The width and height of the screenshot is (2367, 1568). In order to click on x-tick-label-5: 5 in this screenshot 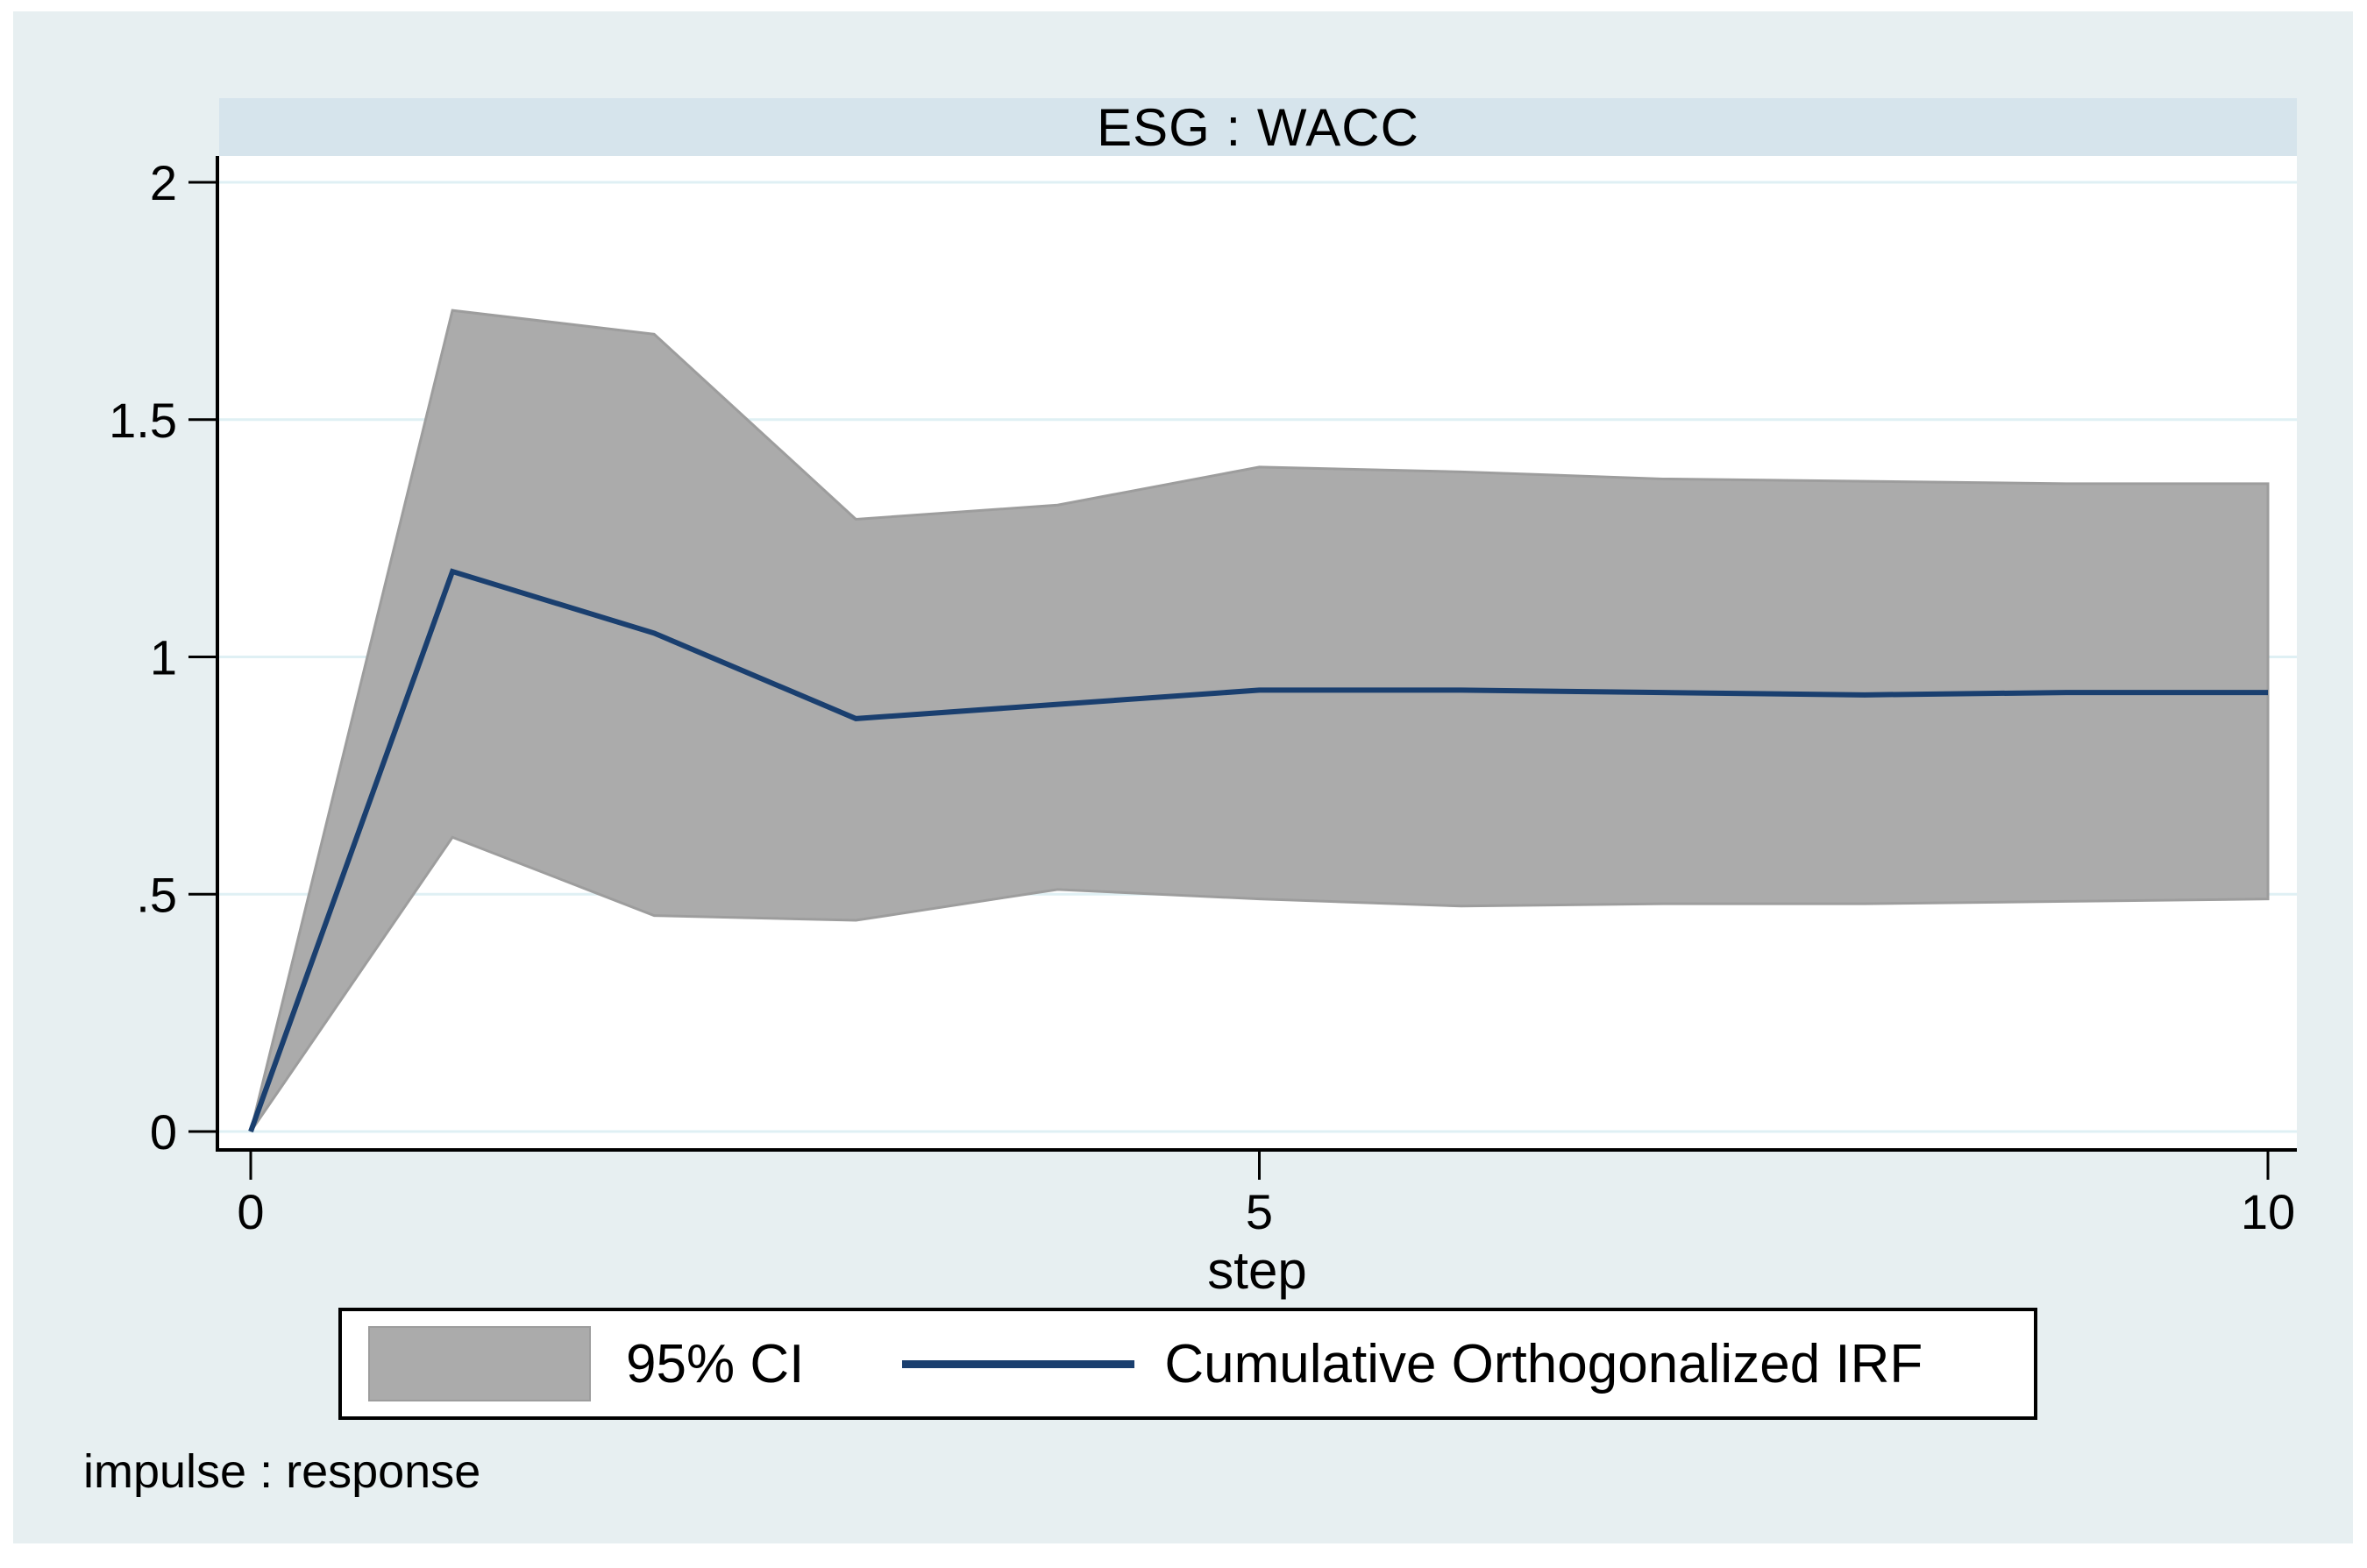, I will do `click(1259, 1211)`.